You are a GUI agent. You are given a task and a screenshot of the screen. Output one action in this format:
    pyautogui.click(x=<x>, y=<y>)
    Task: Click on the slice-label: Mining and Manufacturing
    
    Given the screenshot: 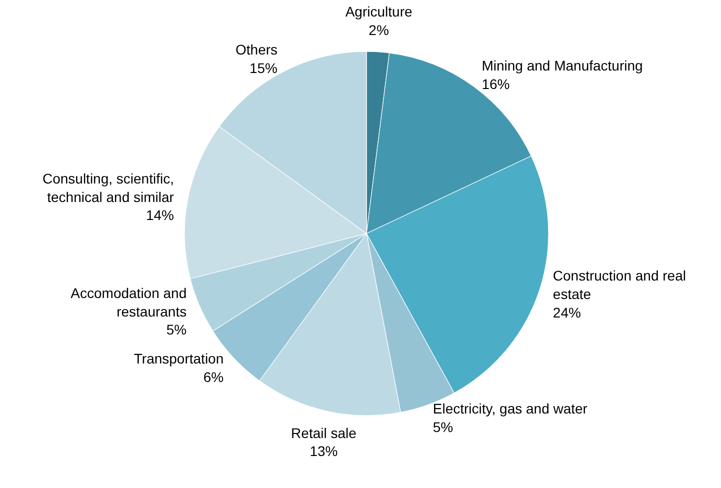 What is the action you would take?
    pyautogui.click(x=562, y=66)
    